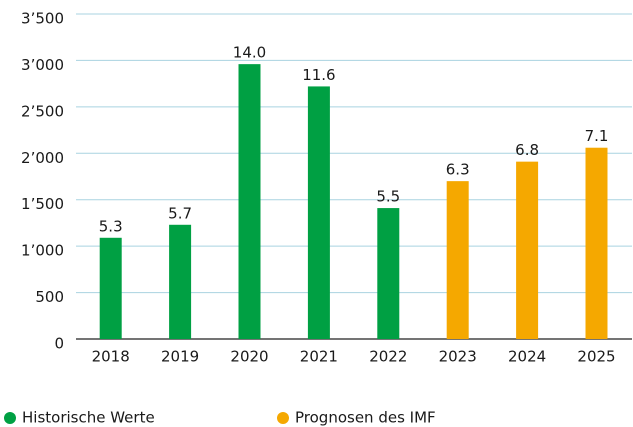 This screenshot has width=633, height=427. I want to click on bar-label: 5.3, so click(111, 226).